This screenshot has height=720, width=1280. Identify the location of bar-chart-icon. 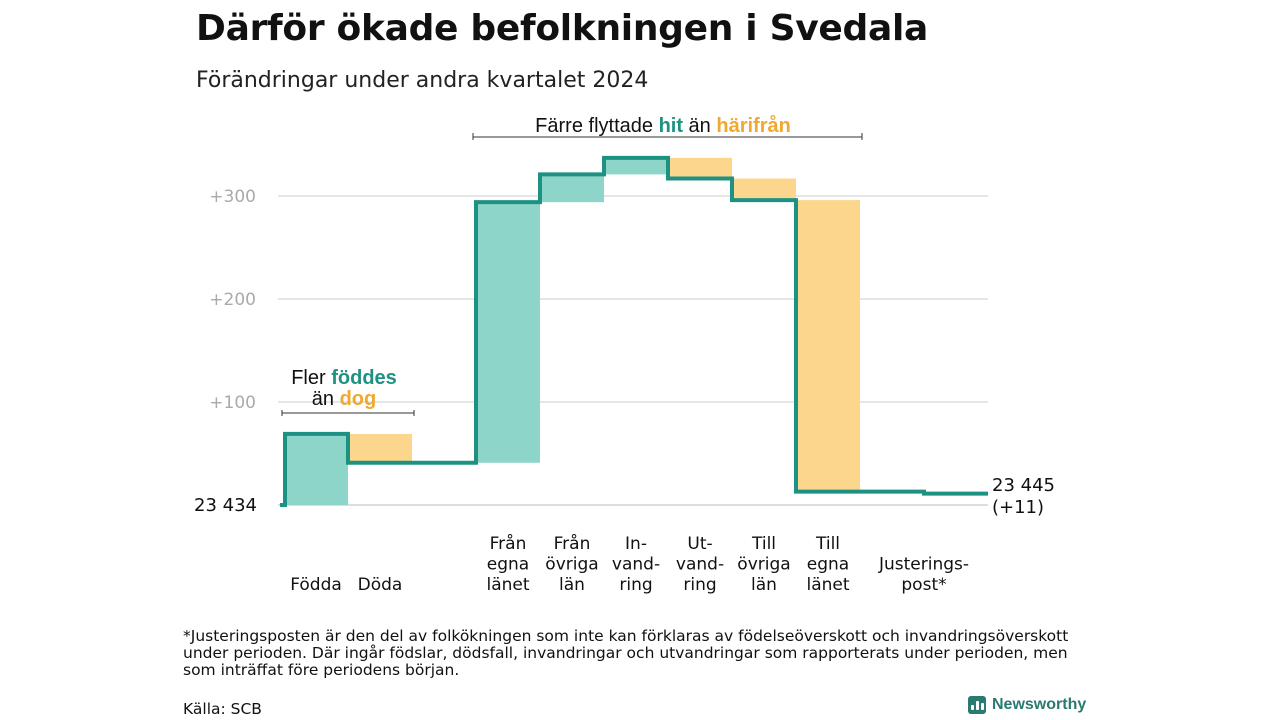
(977, 705).